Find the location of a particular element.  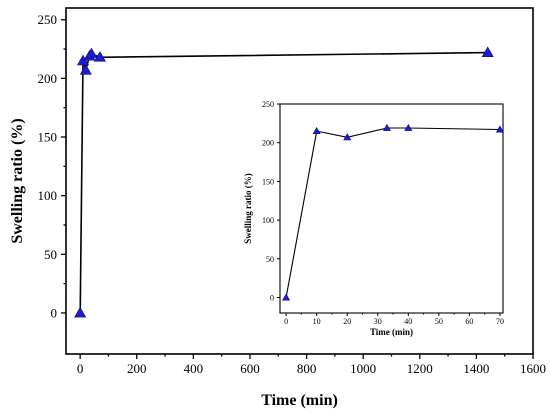

y-axis-title: Swelling ratio (%) is located at coordinates (17, 180).